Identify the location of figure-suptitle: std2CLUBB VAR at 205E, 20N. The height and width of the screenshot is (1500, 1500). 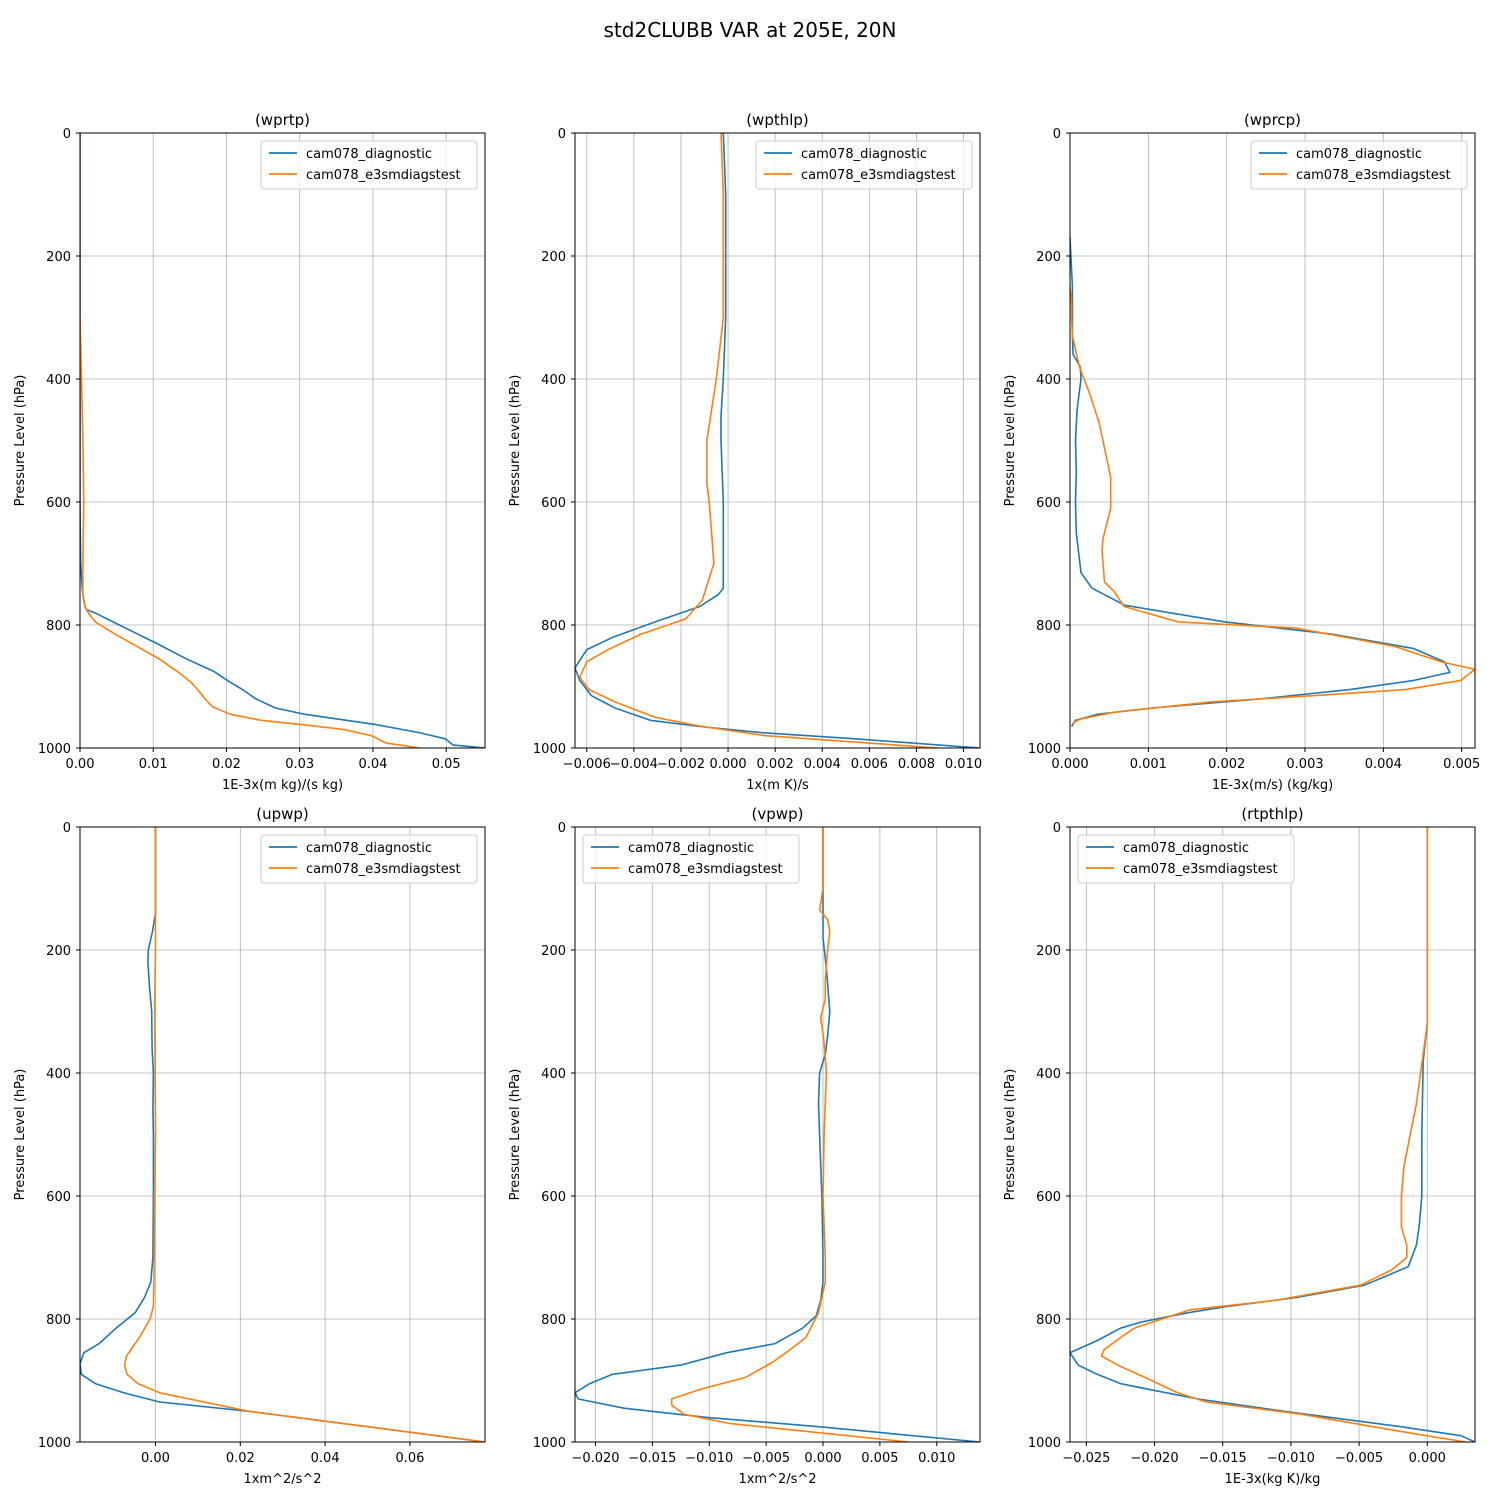
(750, 30).